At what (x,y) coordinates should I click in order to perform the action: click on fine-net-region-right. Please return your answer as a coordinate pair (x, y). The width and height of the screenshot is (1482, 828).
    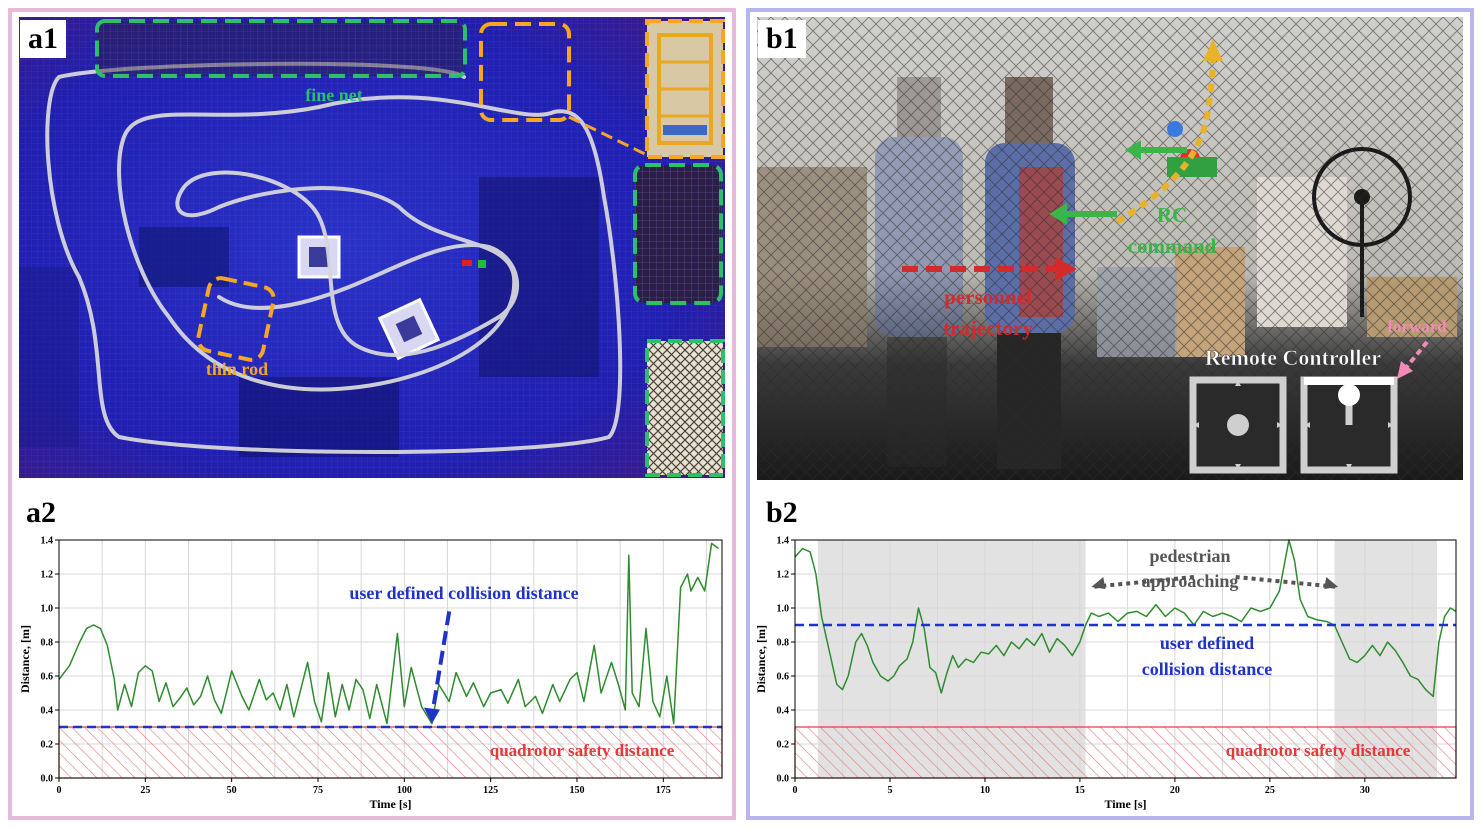
    Looking at the image, I should click on (678, 234).